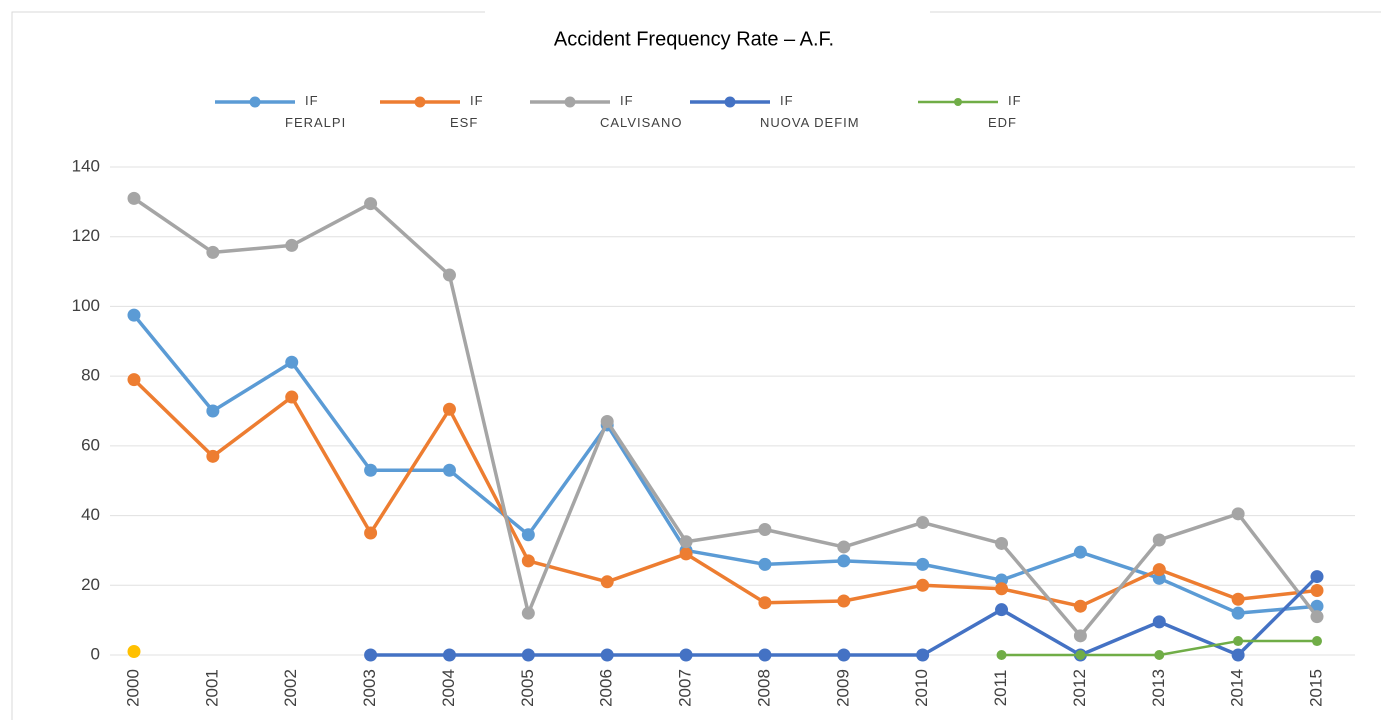  Describe the element at coordinates (842, 688) in the screenshot. I see `x-tick-label: 2009` at that location.